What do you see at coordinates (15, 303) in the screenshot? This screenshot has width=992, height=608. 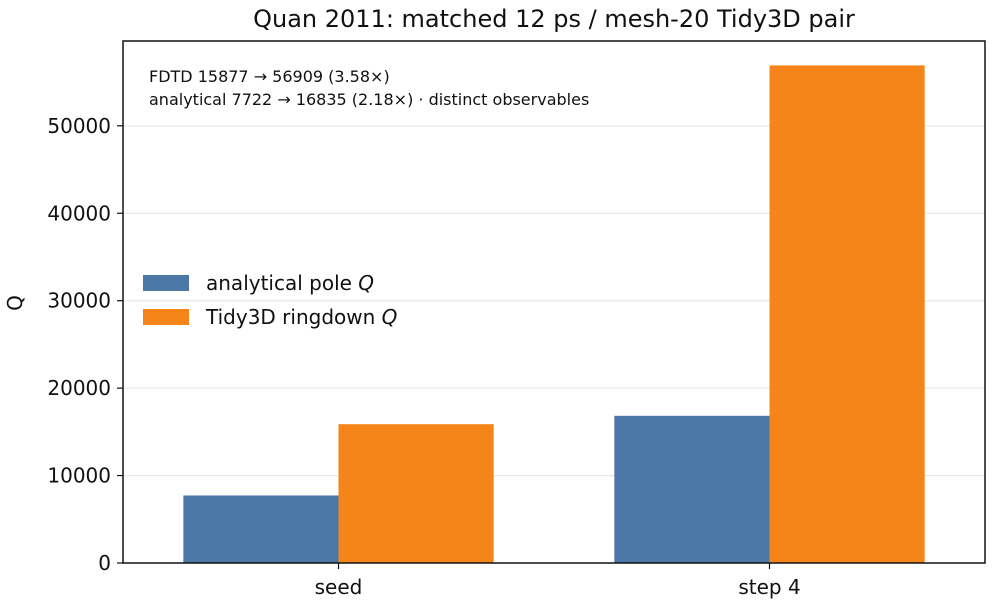 I see `y-axis-label: Q` at bounding box center [15, 303].